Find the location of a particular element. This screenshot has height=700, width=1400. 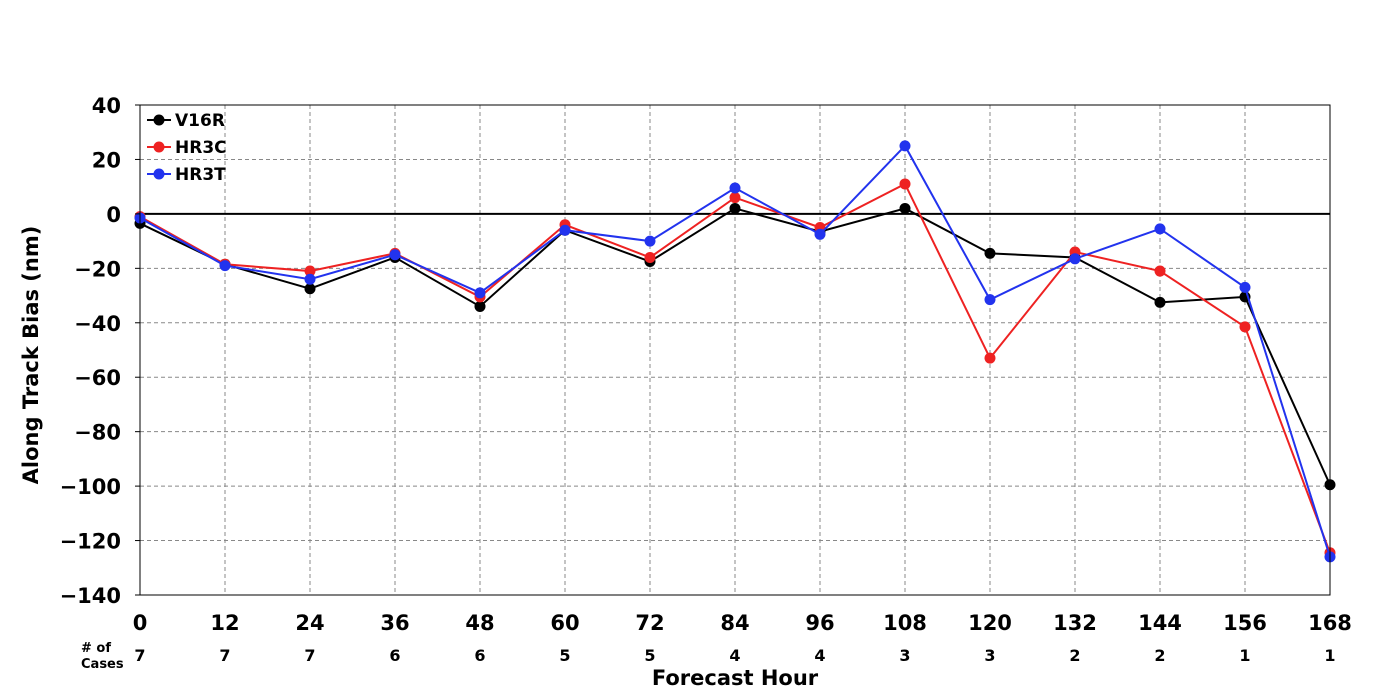

y-tick-label: 40 is located at coordinates (106, 106).